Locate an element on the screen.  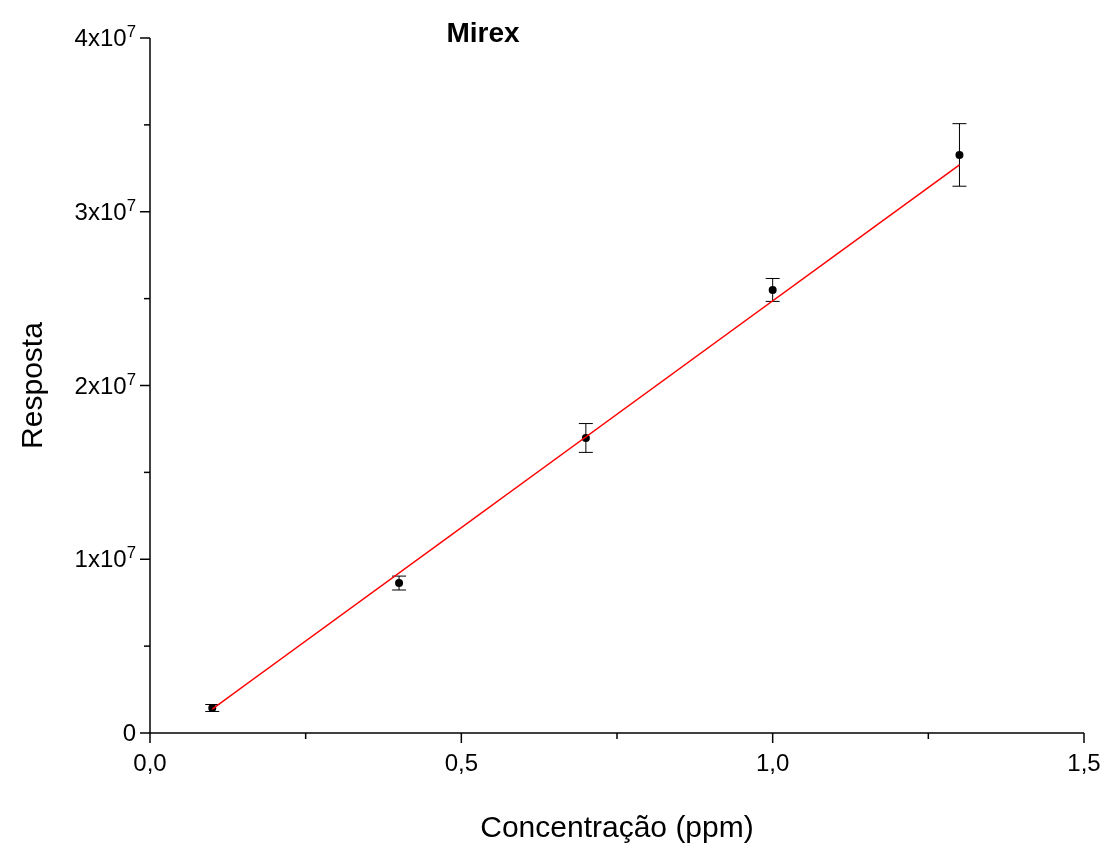
x-axis-title: Concentração (ppm) is located at coordinates (617, 826).